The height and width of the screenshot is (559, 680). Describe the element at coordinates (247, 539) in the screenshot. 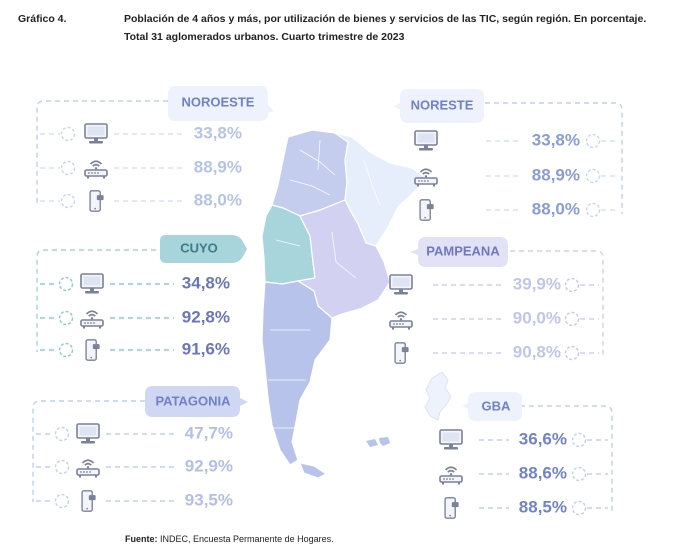

I see `source-text: INDEC, Encuesta Permanente de Hogares.` at that location.